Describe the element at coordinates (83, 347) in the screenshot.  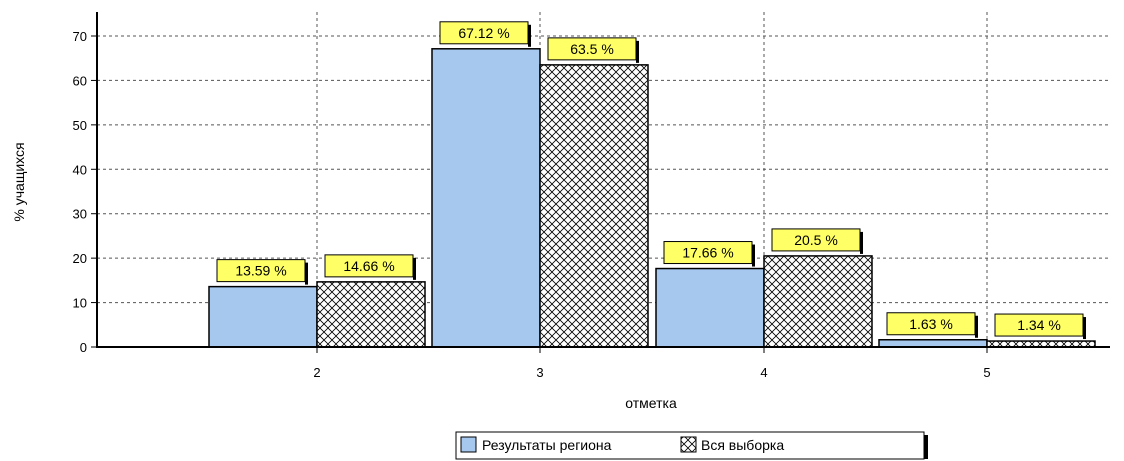
I see `y-tick-label: 0` at that location.